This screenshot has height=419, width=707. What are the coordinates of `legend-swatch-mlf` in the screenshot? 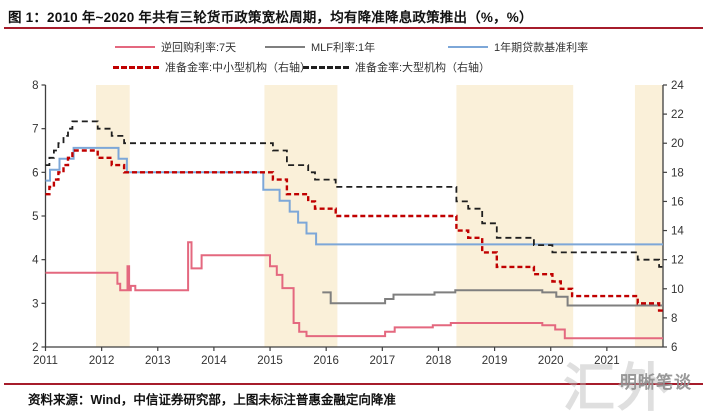 It's located at (285, 47).